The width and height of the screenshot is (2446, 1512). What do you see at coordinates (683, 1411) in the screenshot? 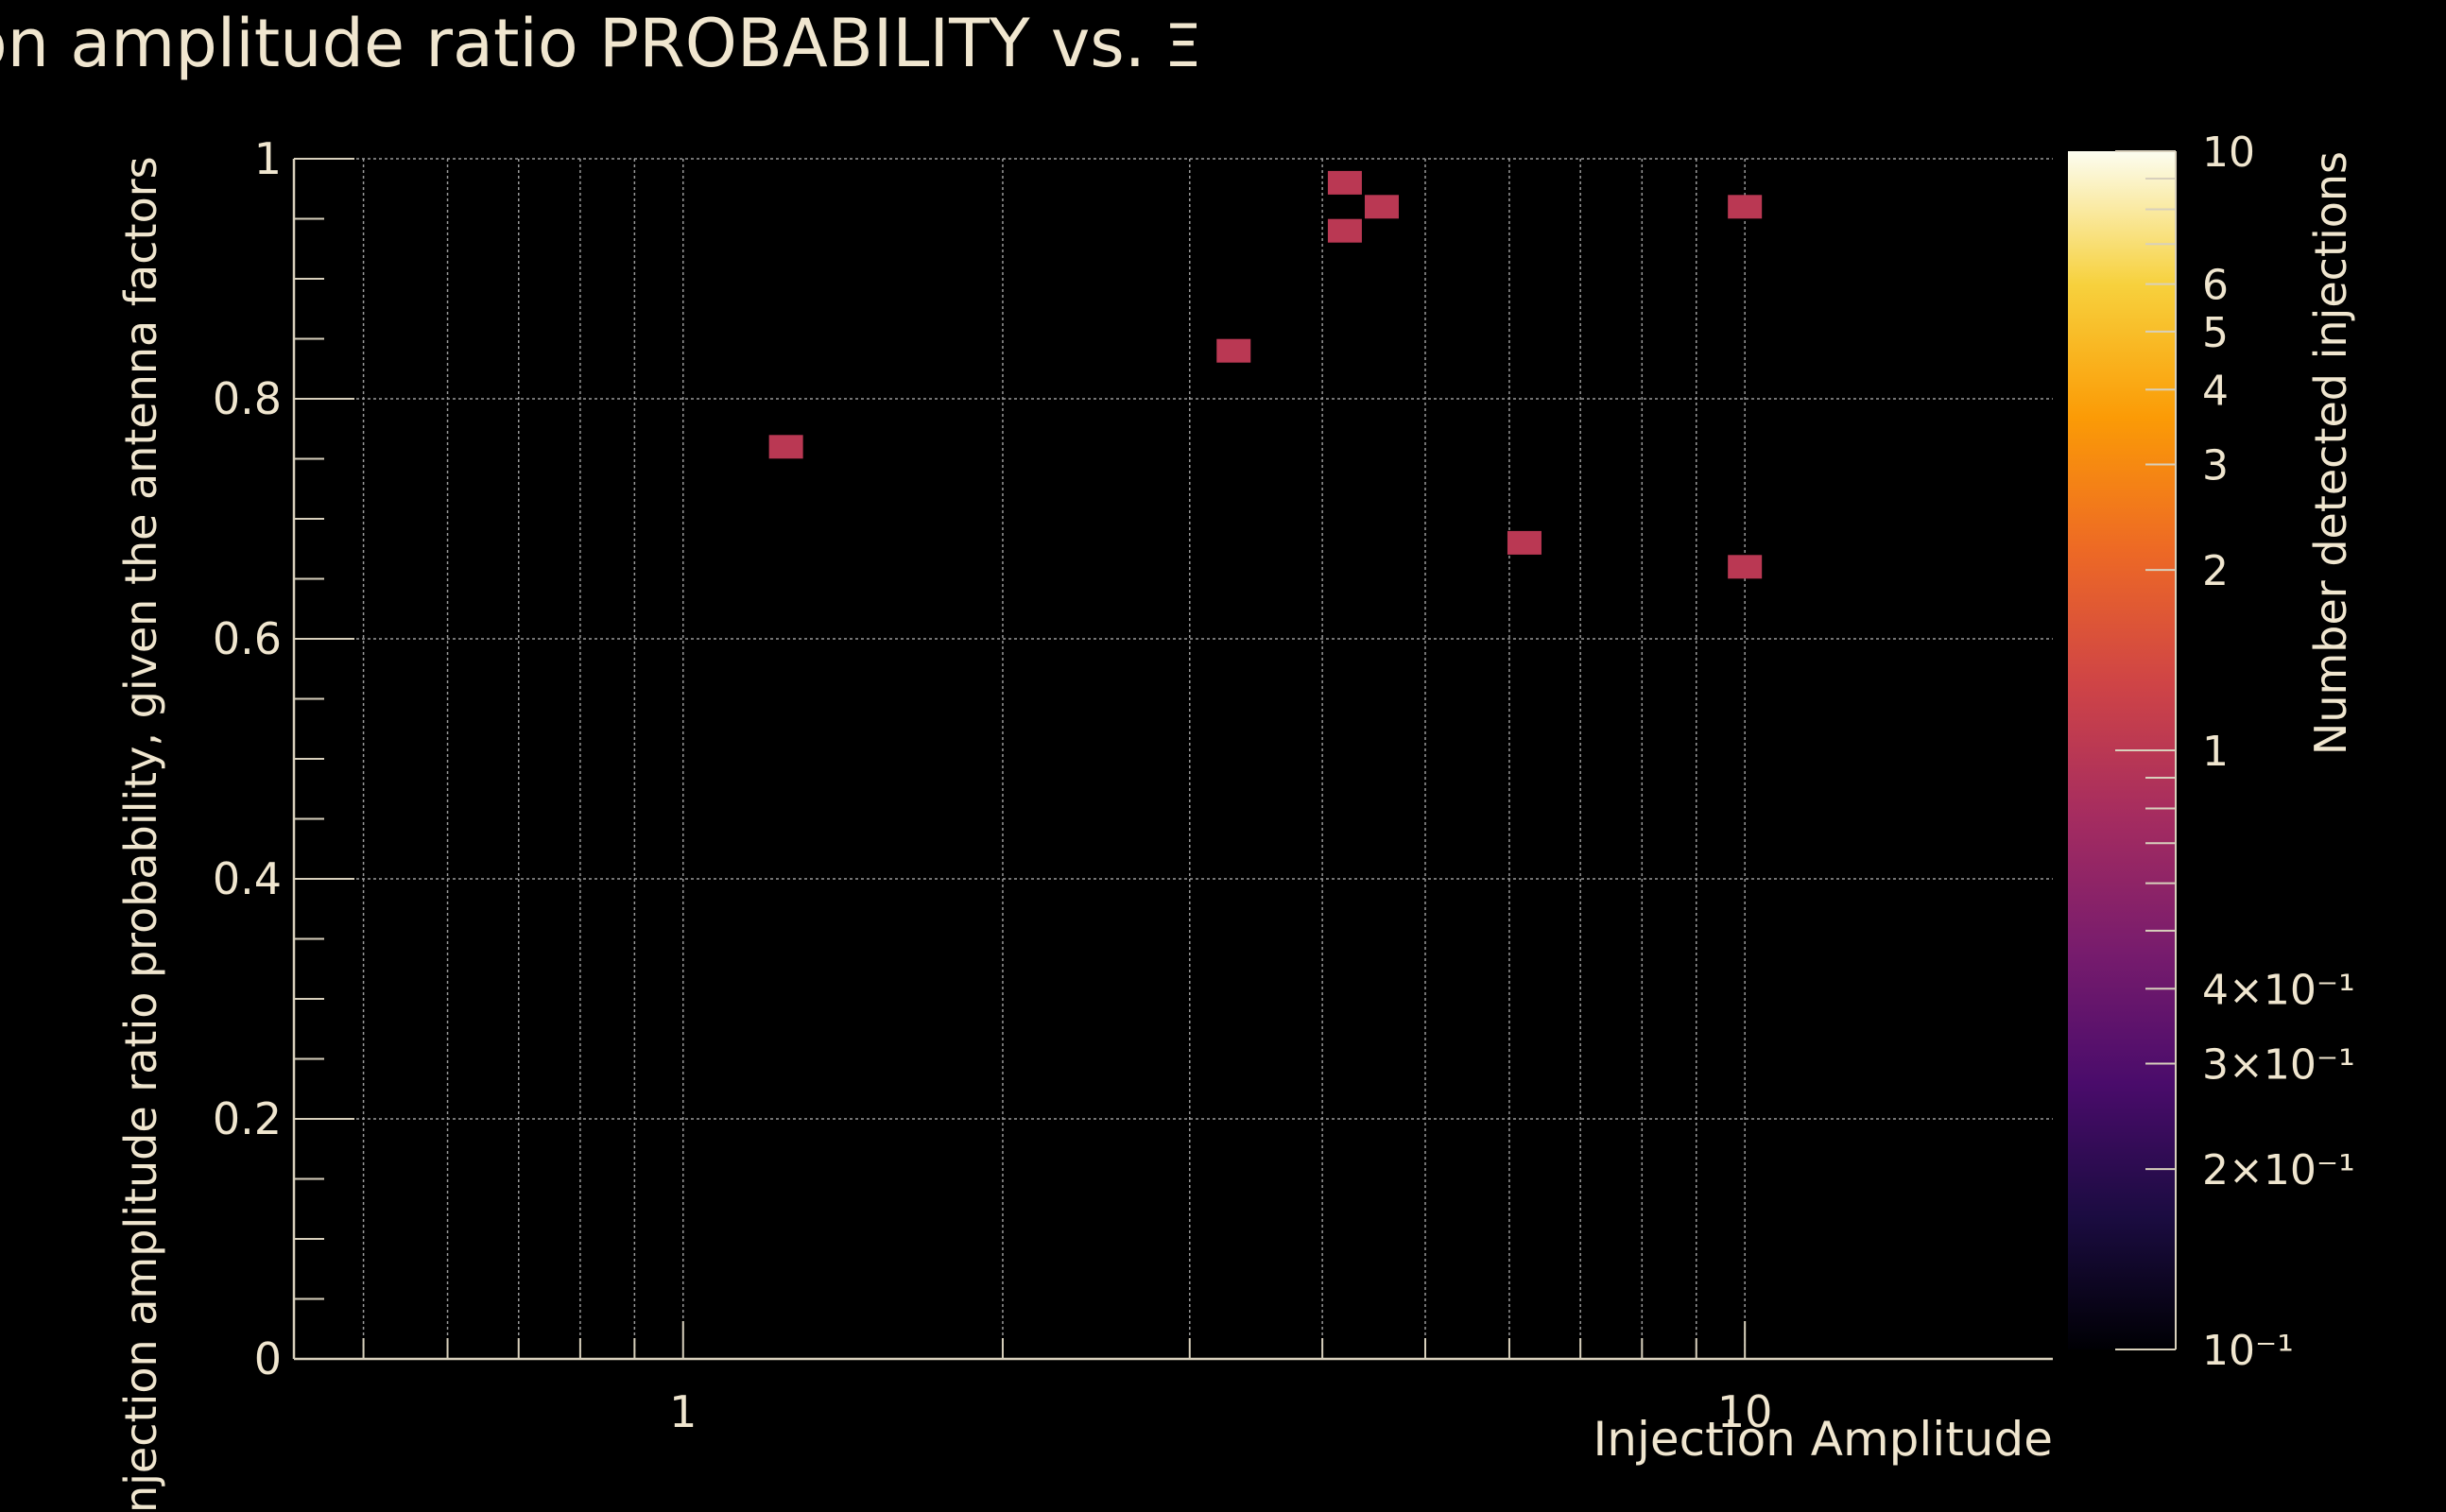
I see `x-tick-label: 1` at bounding box center [683, 1411].